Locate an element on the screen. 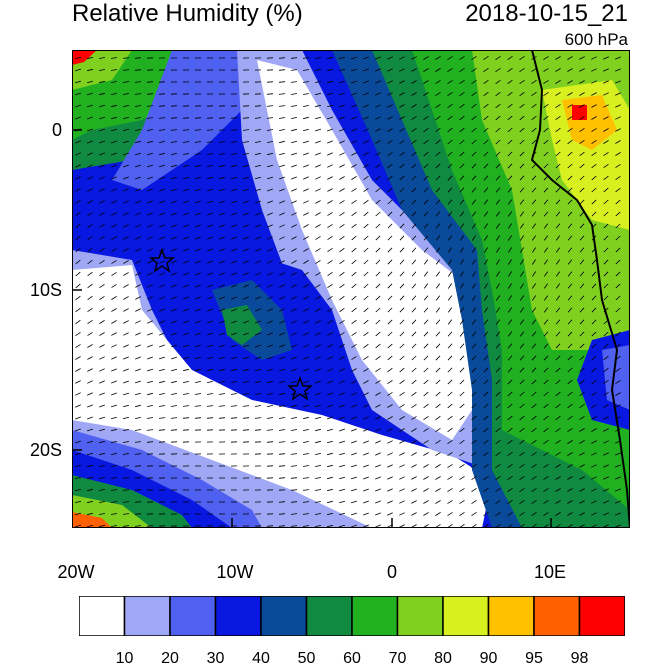 This screenshot has height=667, width=650. lon-label: 0 is located at coordinates (391, 572).